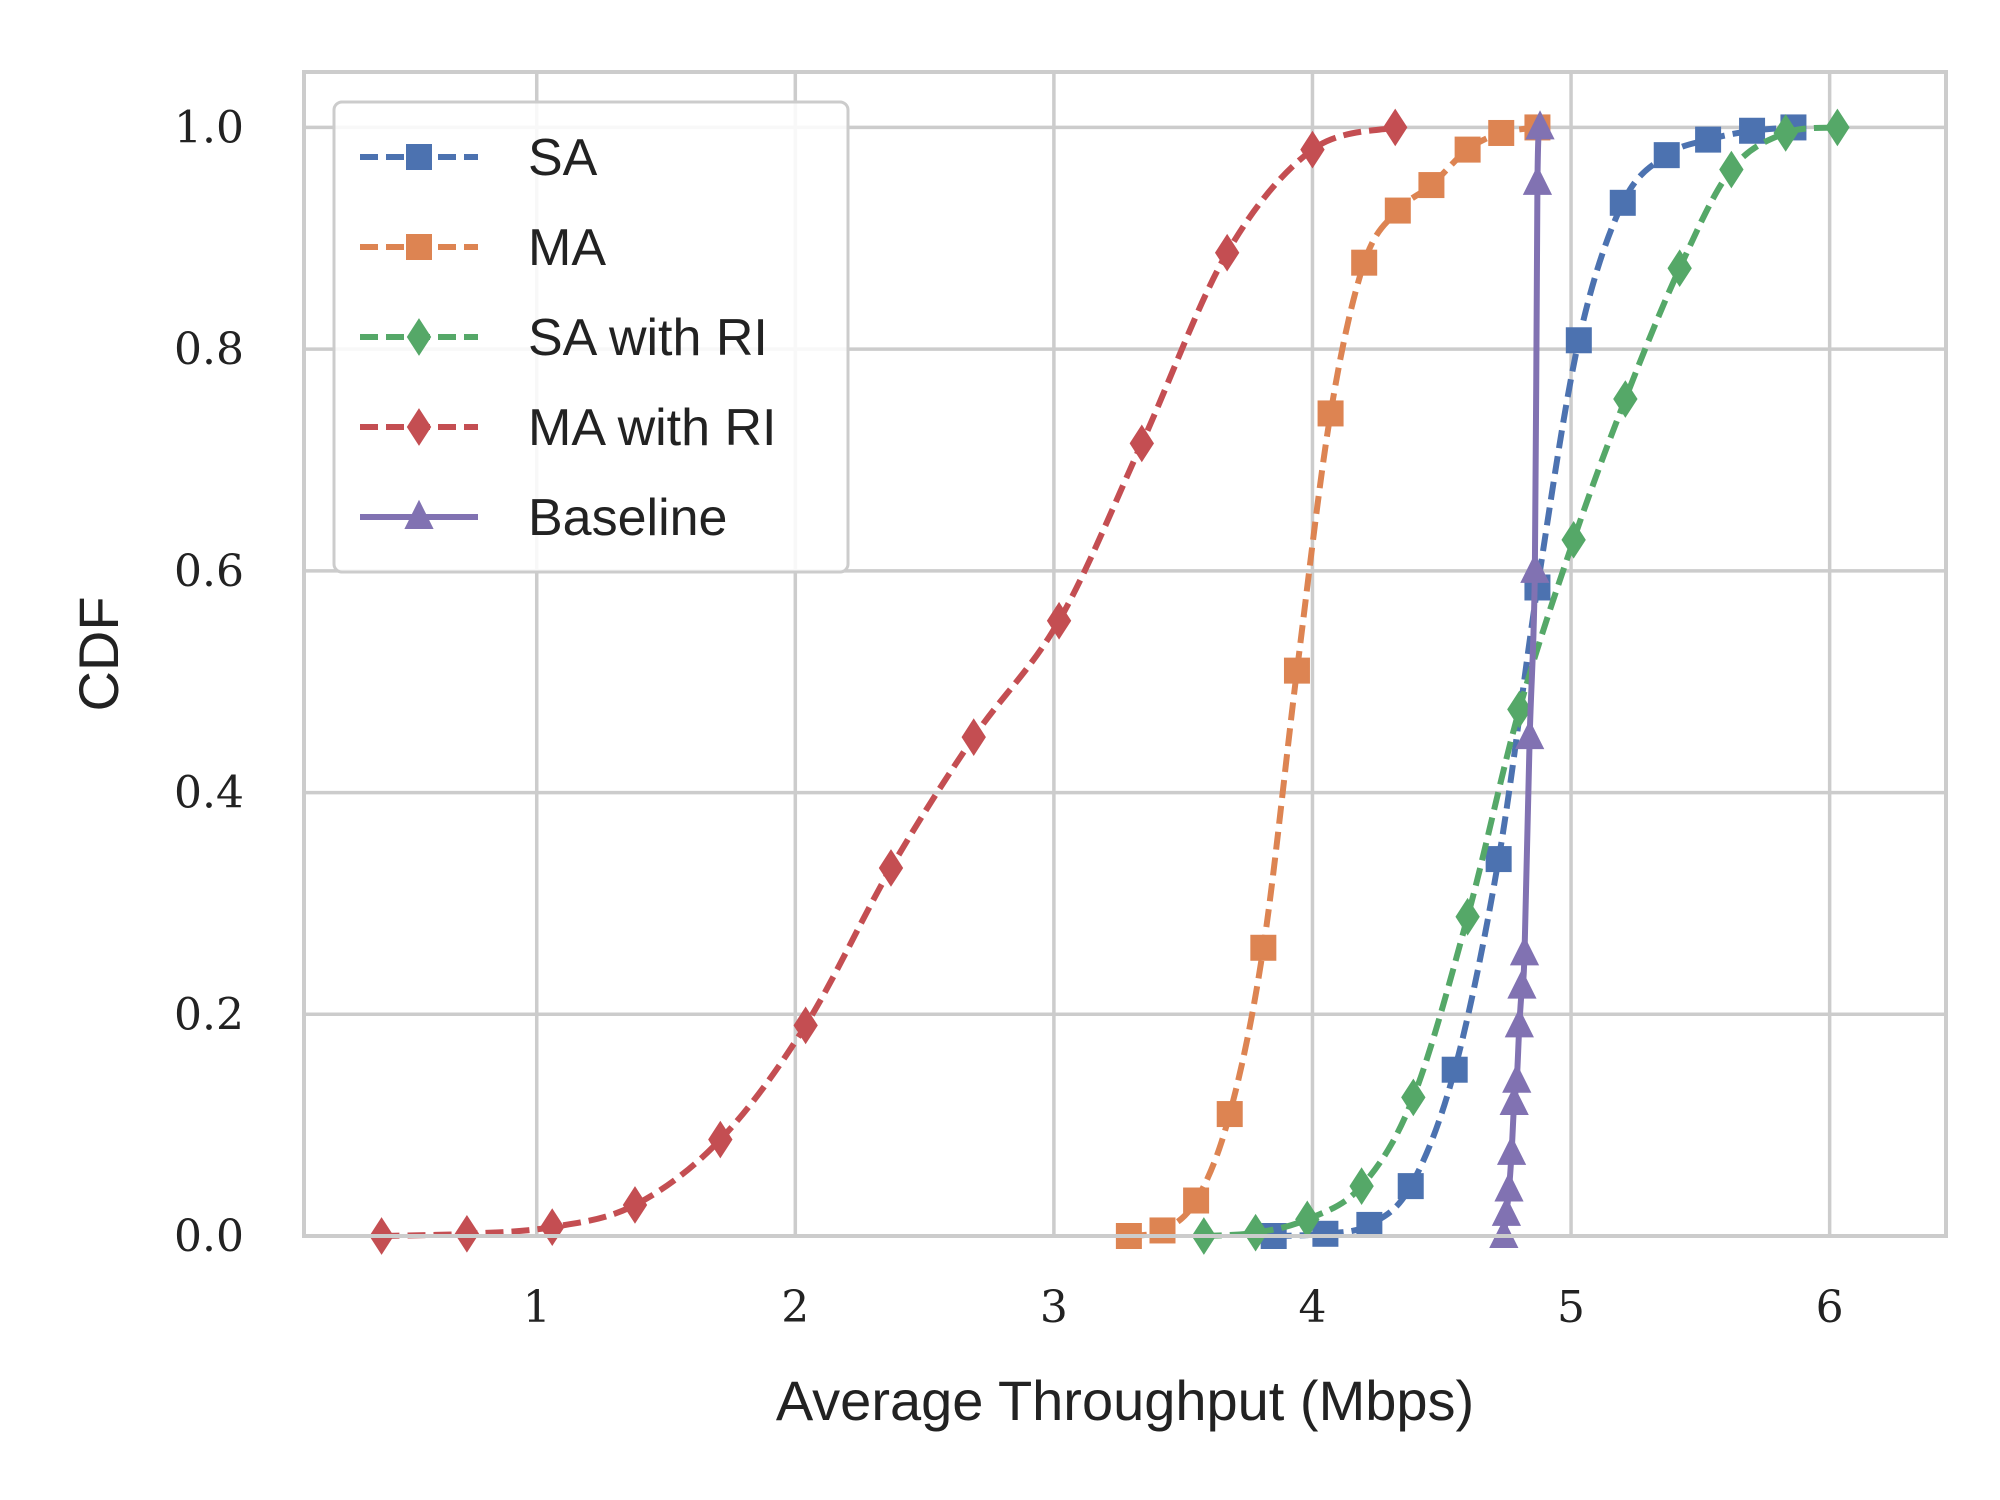  What do you see at coordinates (209, 1014) in the screenshot?
I see `y-tick-label: 0.2` at bounding box center [209, 1014].